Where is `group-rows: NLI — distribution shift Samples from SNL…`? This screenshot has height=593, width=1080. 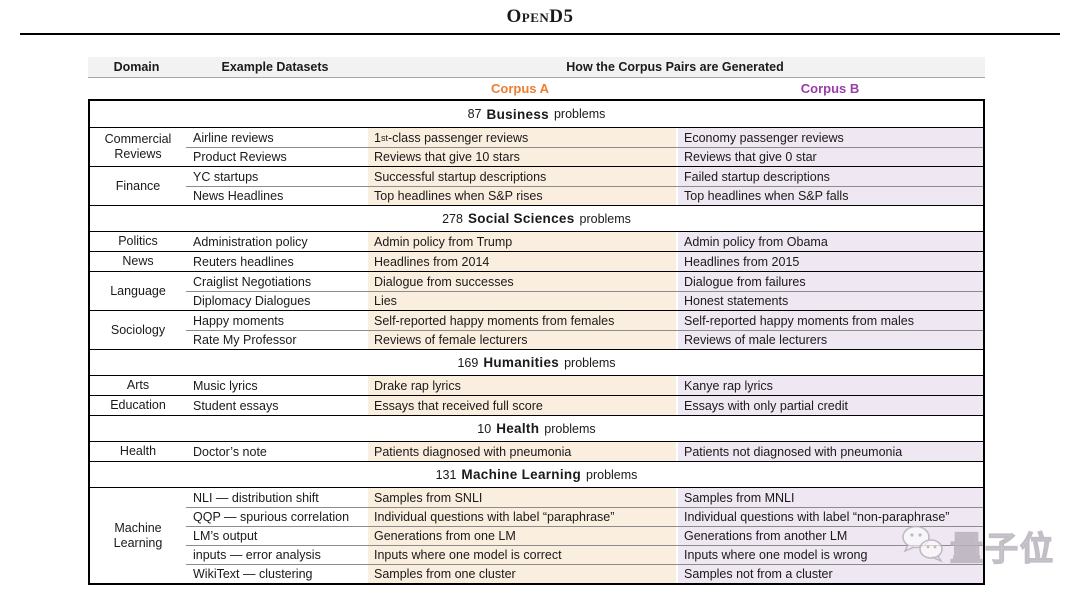 group-rows: NLI — distribution shift Samples from SNL… is located at coordinates (584, 535).